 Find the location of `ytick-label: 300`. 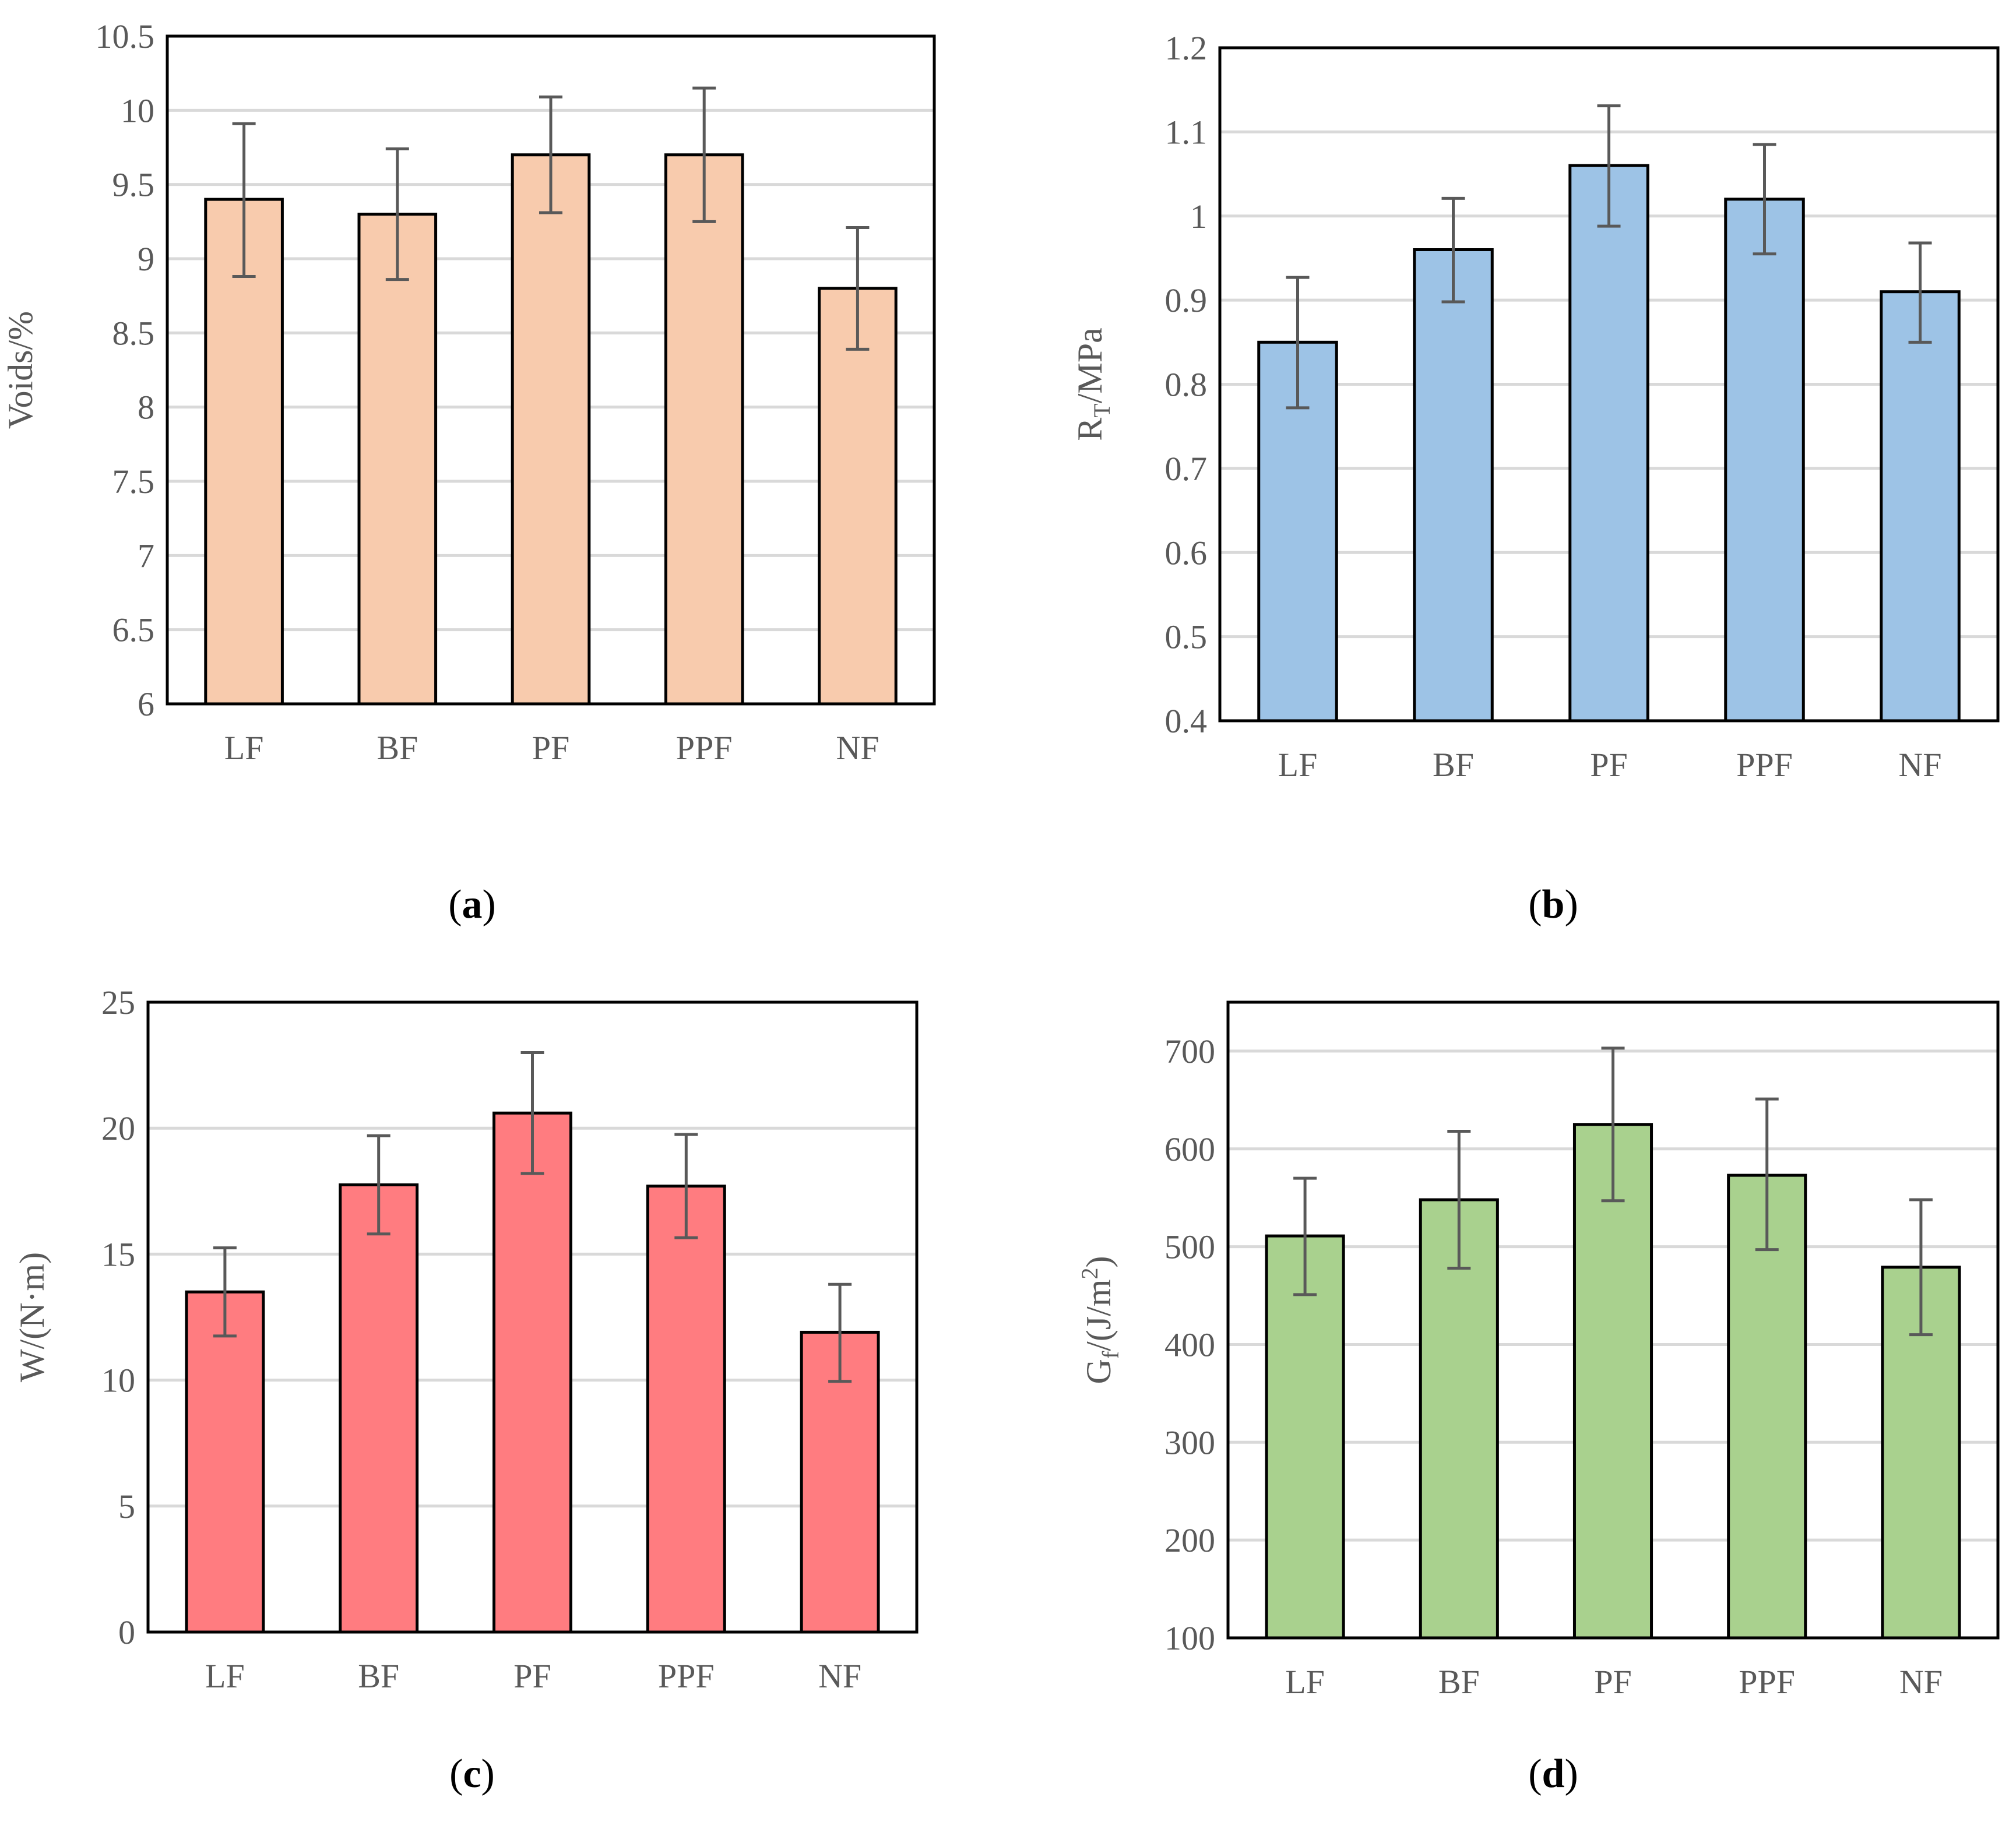

ytick-label: 300 is located at coordinates (1189, 1442).